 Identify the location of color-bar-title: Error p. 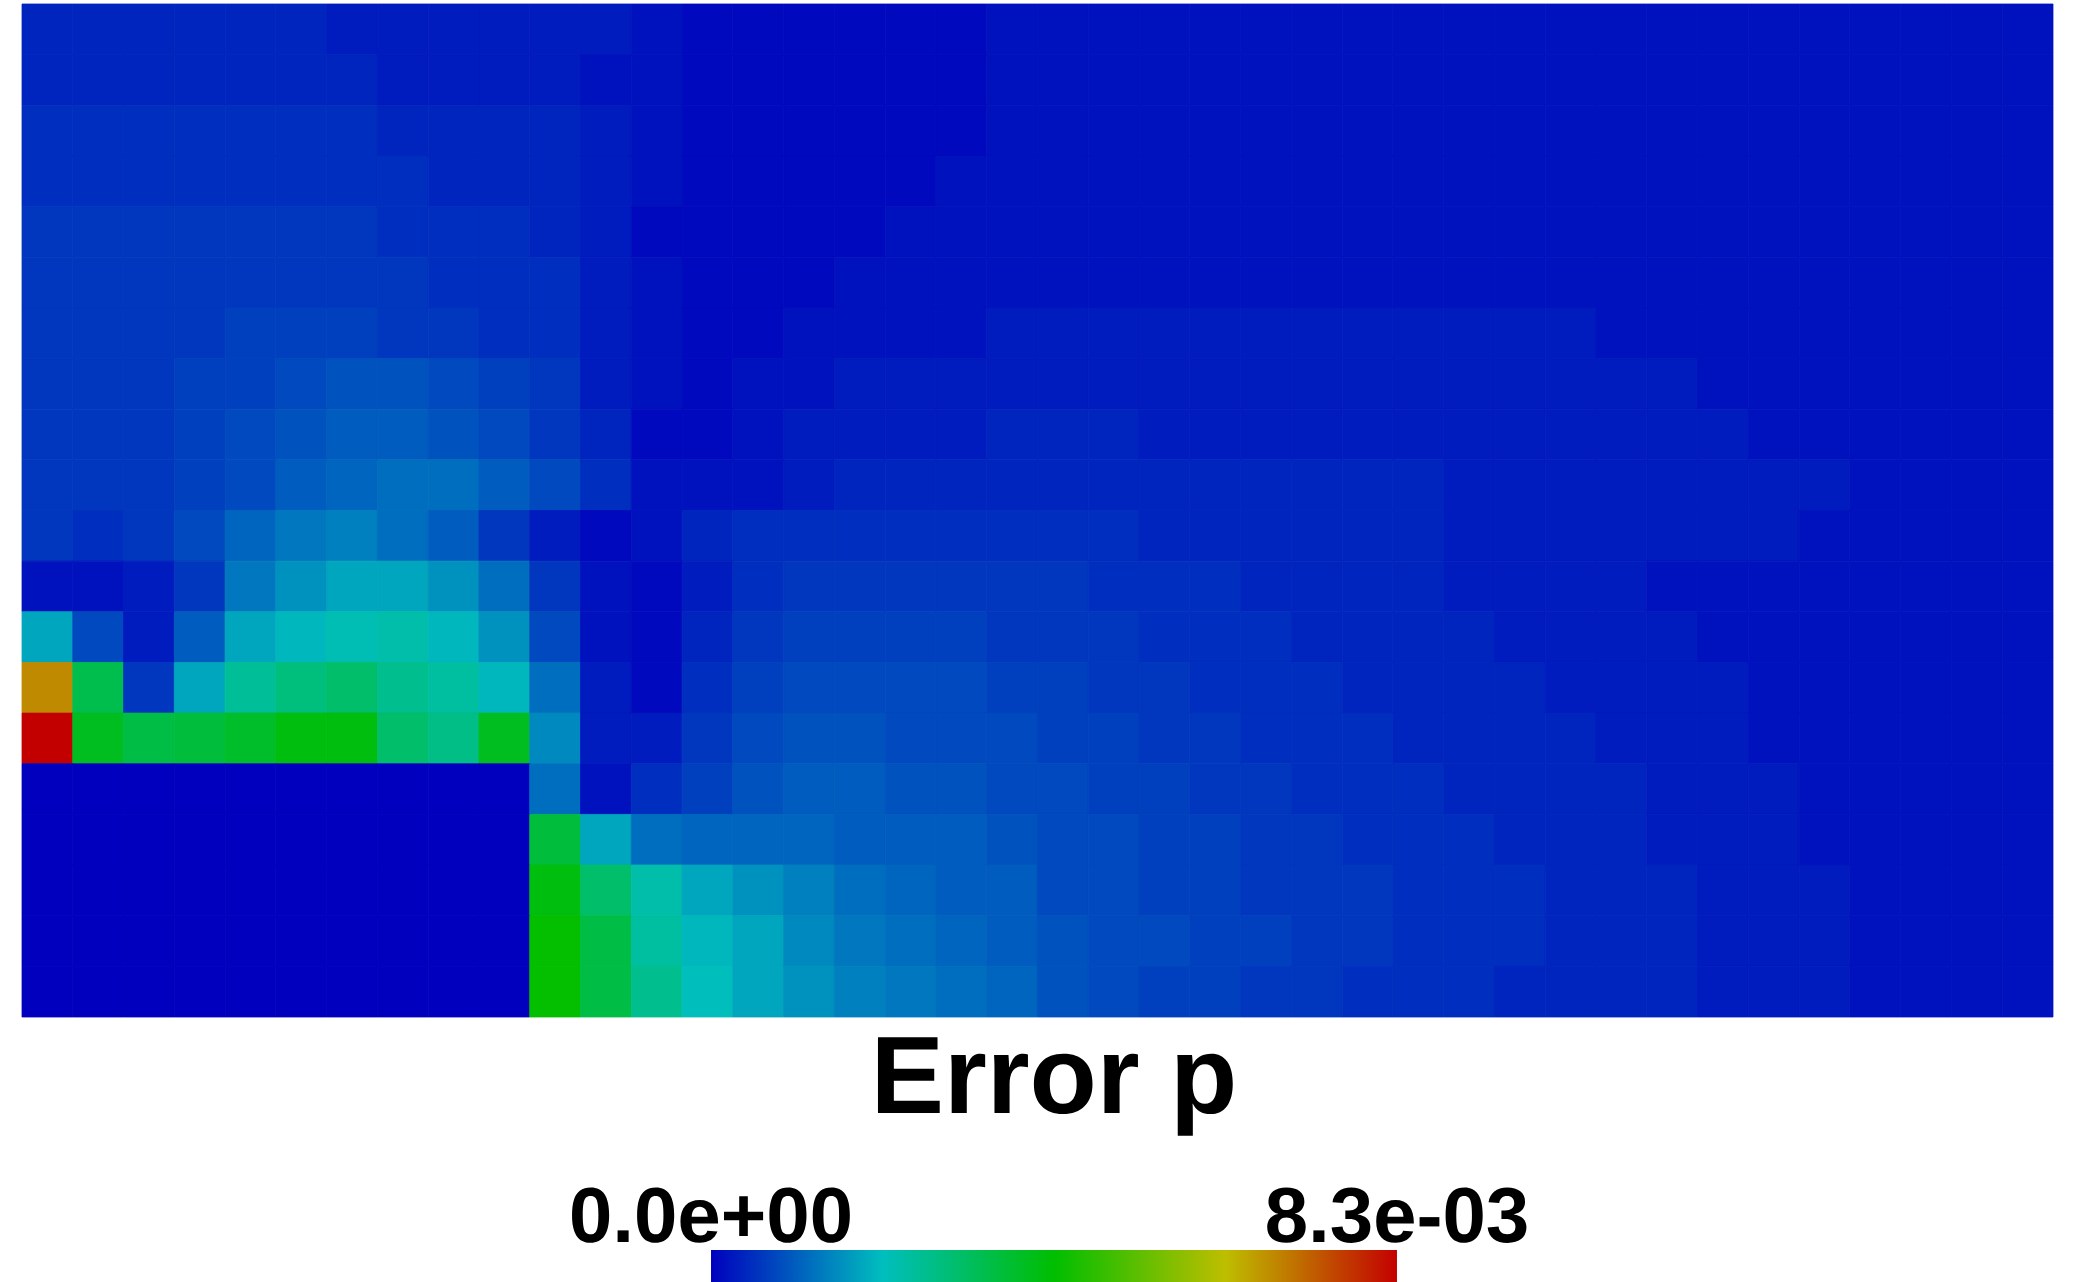
(1055, 1086).